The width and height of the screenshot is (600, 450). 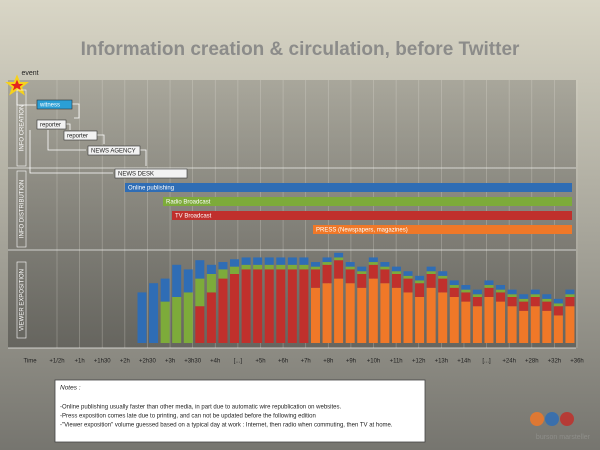 I want to click on actor-label: reporter, so click(x=77, y=137).